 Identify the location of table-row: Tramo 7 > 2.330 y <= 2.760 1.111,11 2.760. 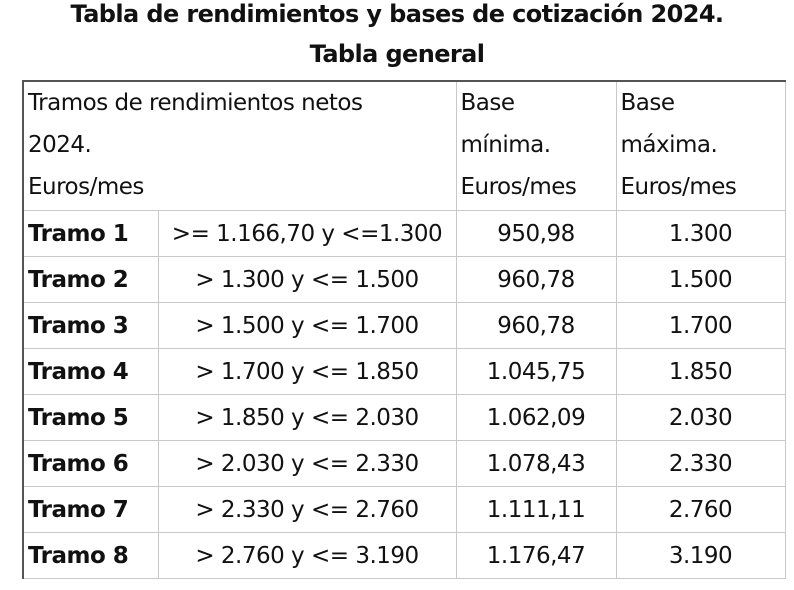
(404, 509).